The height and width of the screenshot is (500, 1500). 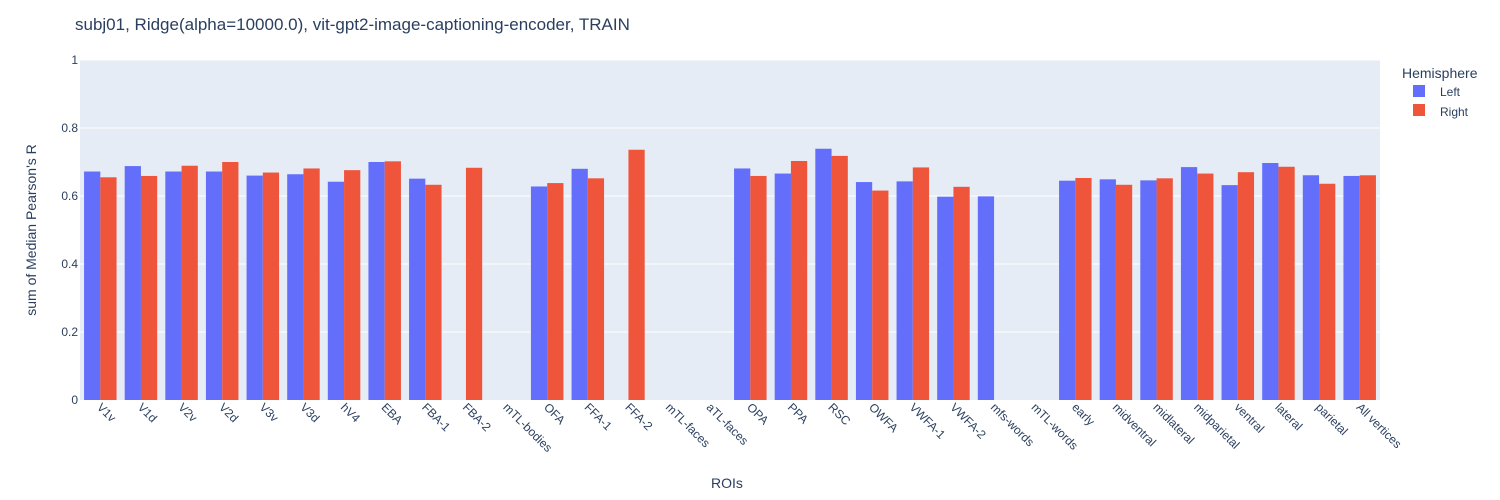 What do you see at coordinates (598, 416) in the screenshot?
I see `x-tick-label: FFA-1` at bounding box center [598, 416].